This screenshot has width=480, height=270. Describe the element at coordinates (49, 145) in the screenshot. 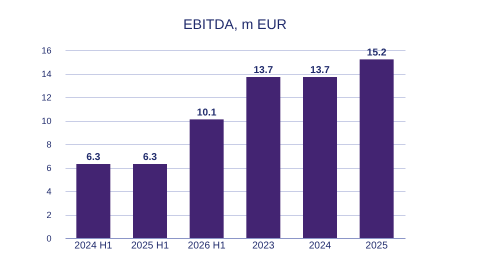

I see `y-tick-label: 8` at that location.